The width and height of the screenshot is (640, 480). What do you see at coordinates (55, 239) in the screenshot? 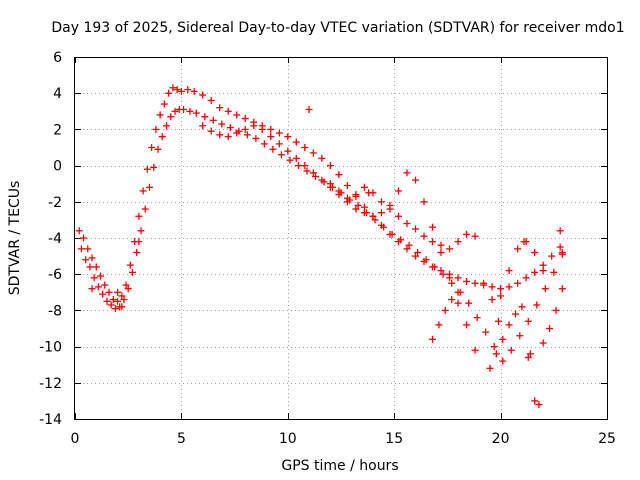
I see `y-tick-label: -4` at bounding box center [55, 239].